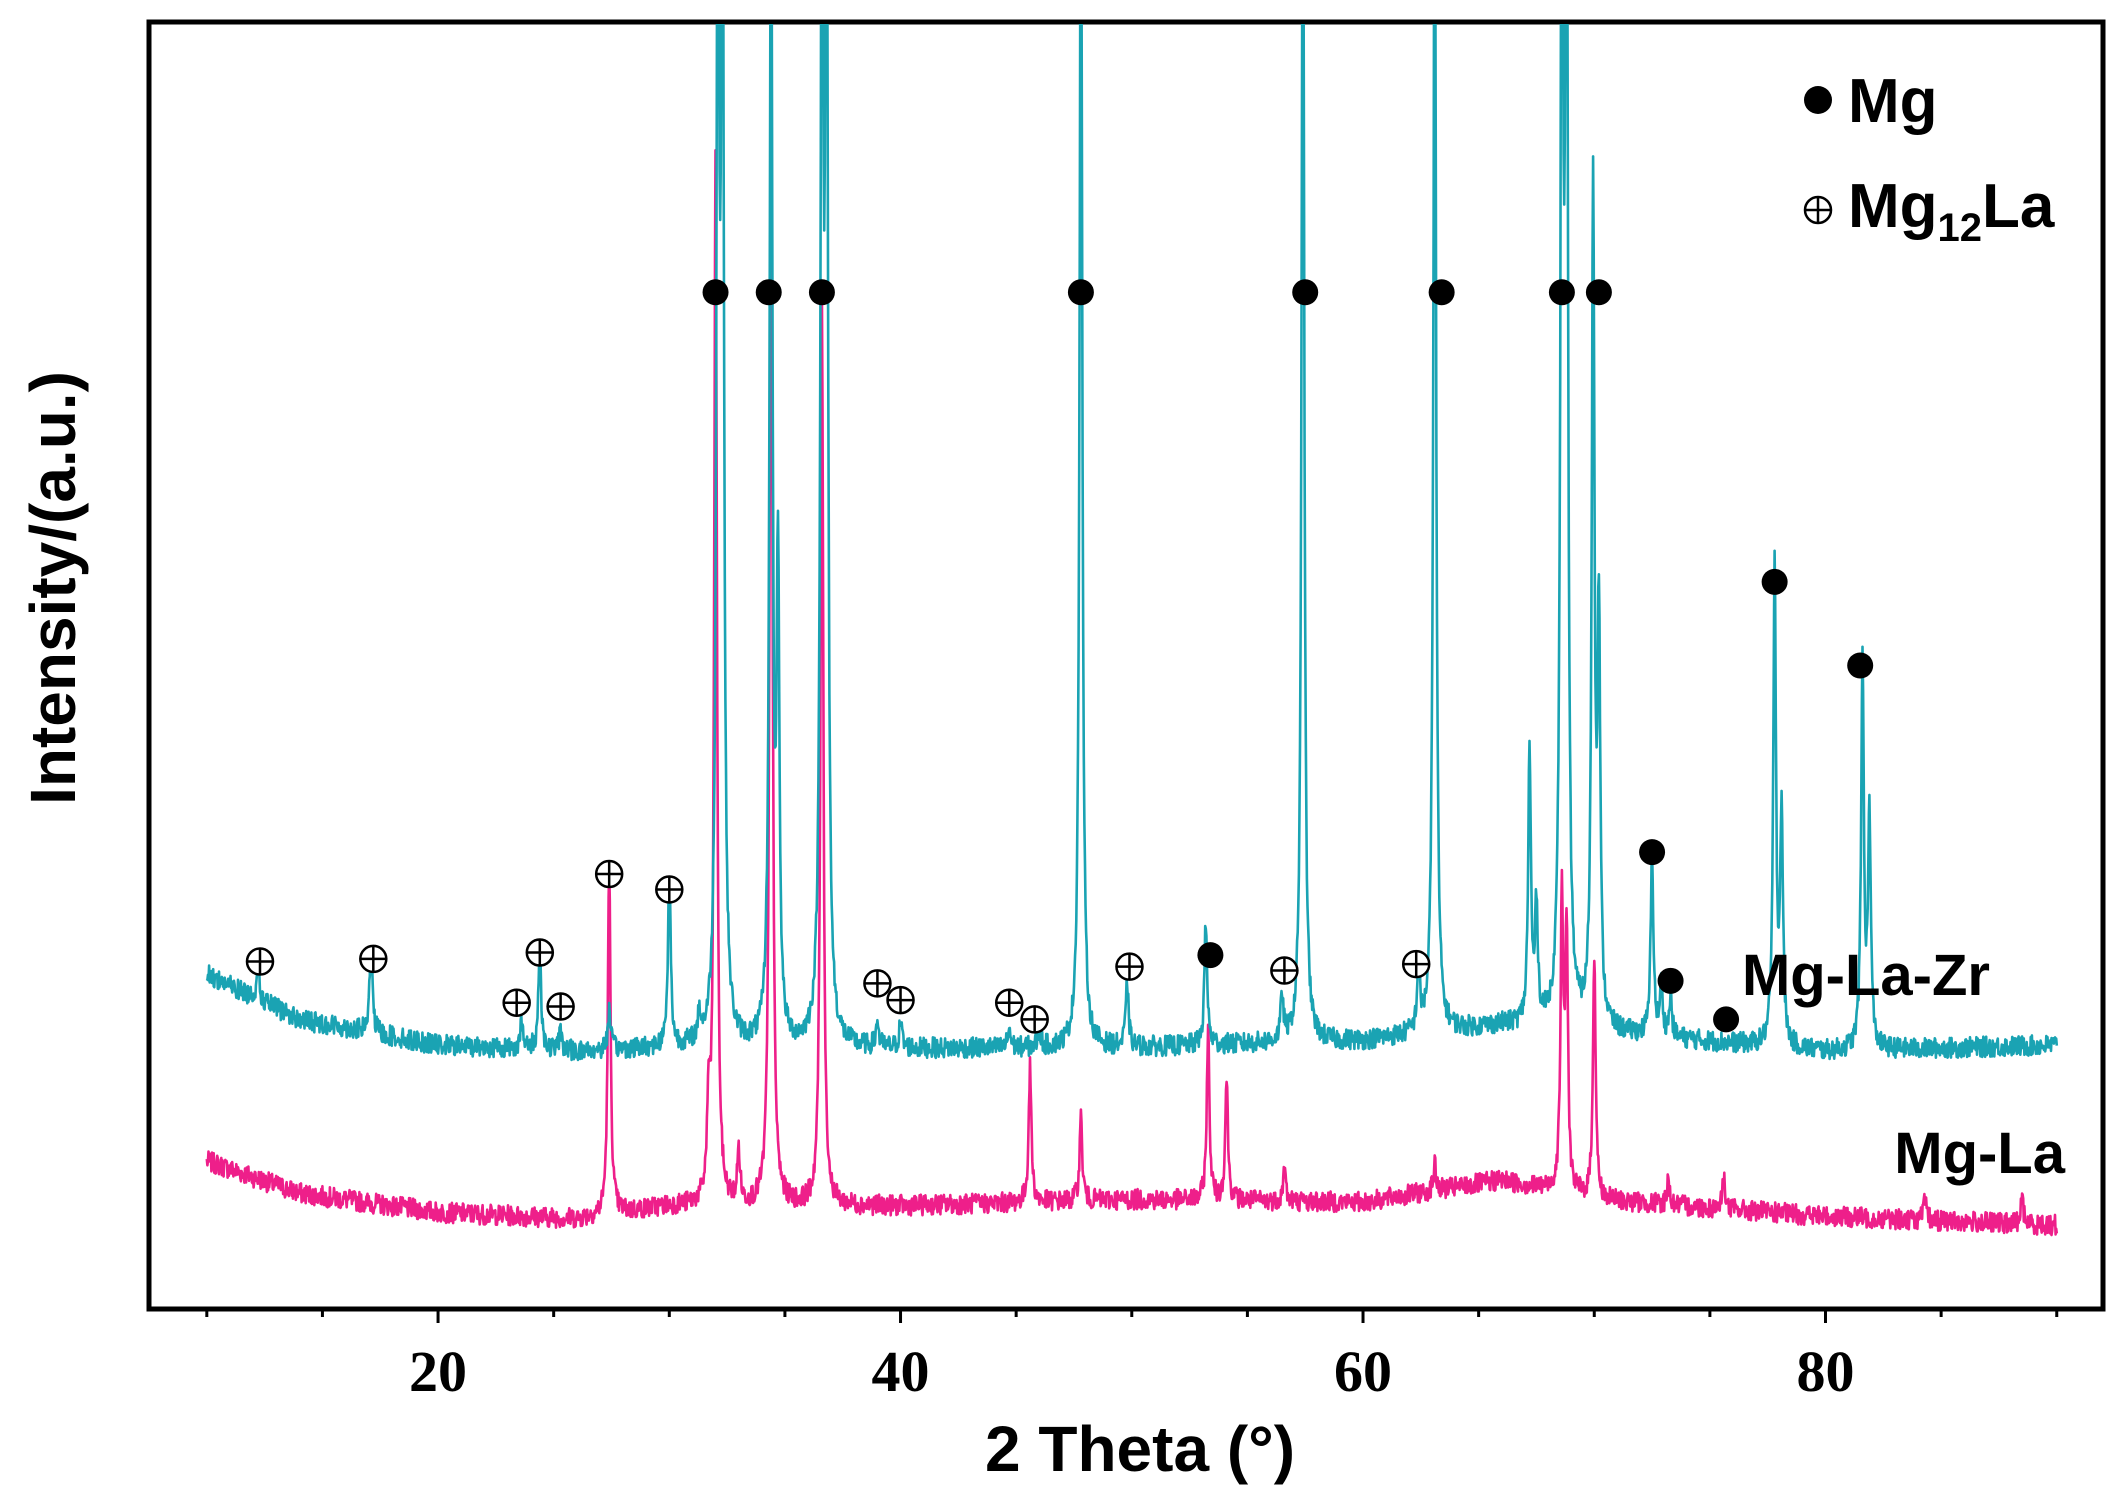 This screenshot has height=1498, width=2116. Describe the element at coordinates (1979, 1153) in the screenshot. I see `series-label-mg-la: Mg-La` at that location.